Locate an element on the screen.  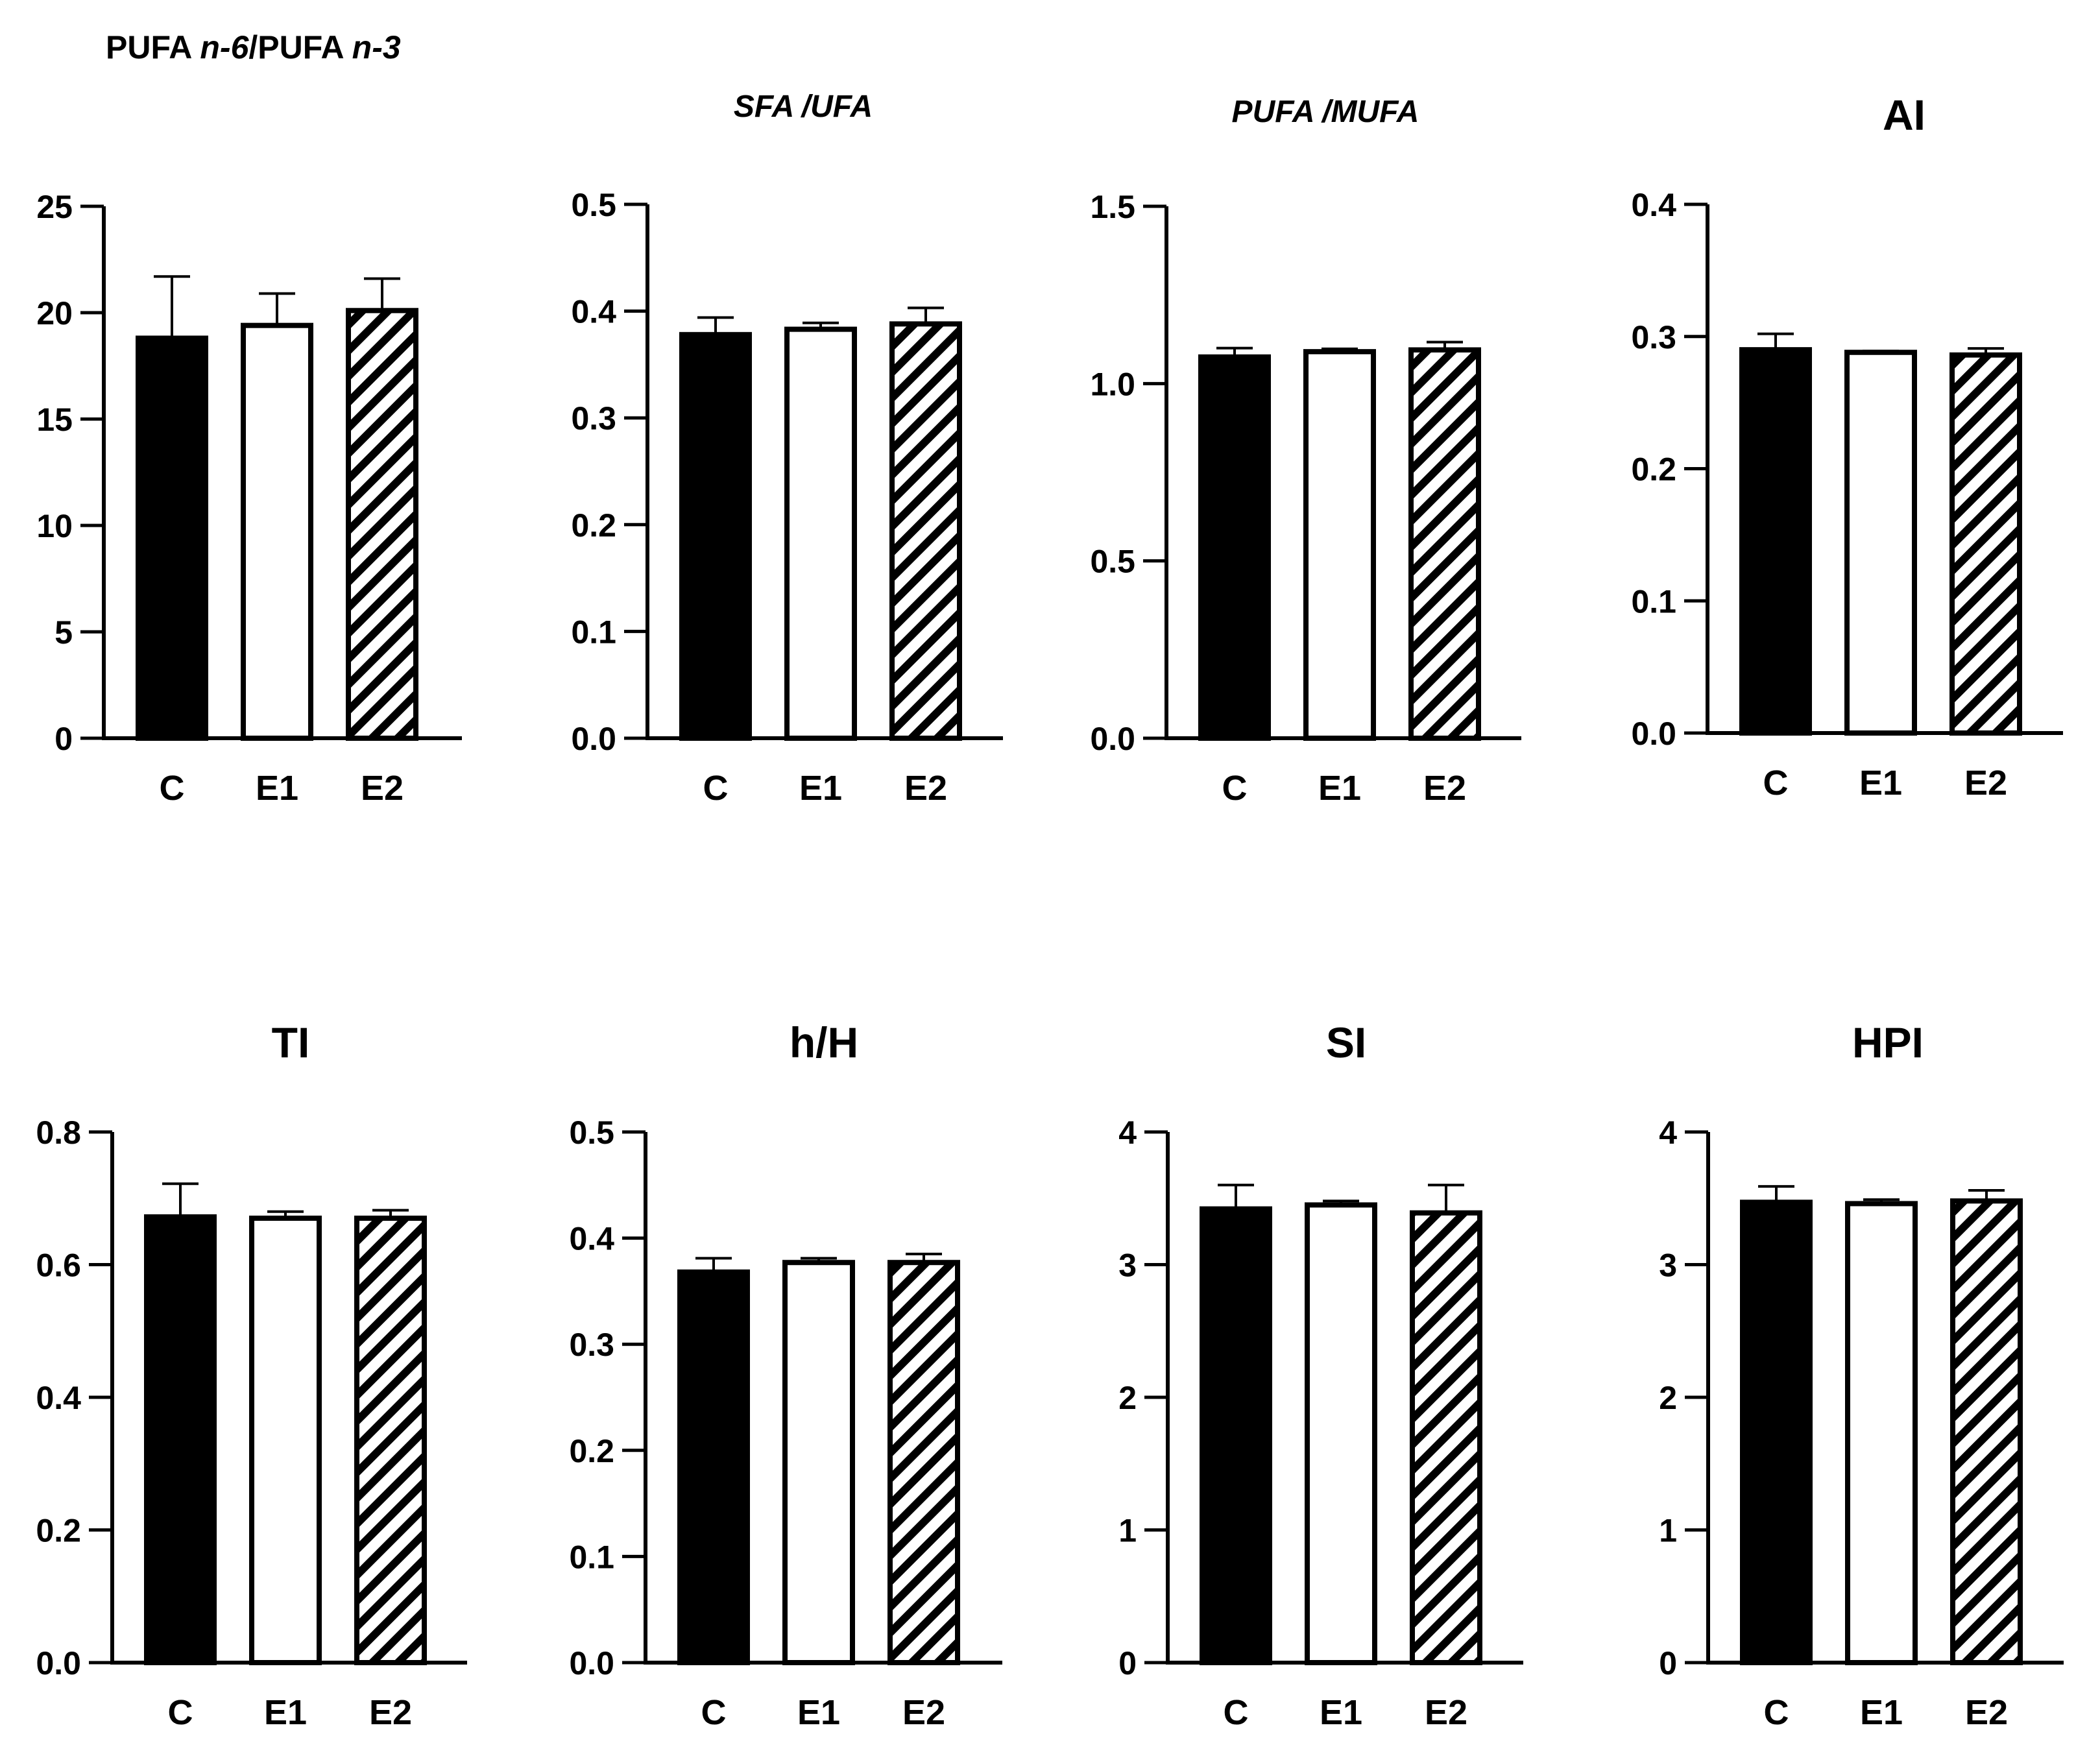
chart-title: h/H is located at coordinates (824, 1042).